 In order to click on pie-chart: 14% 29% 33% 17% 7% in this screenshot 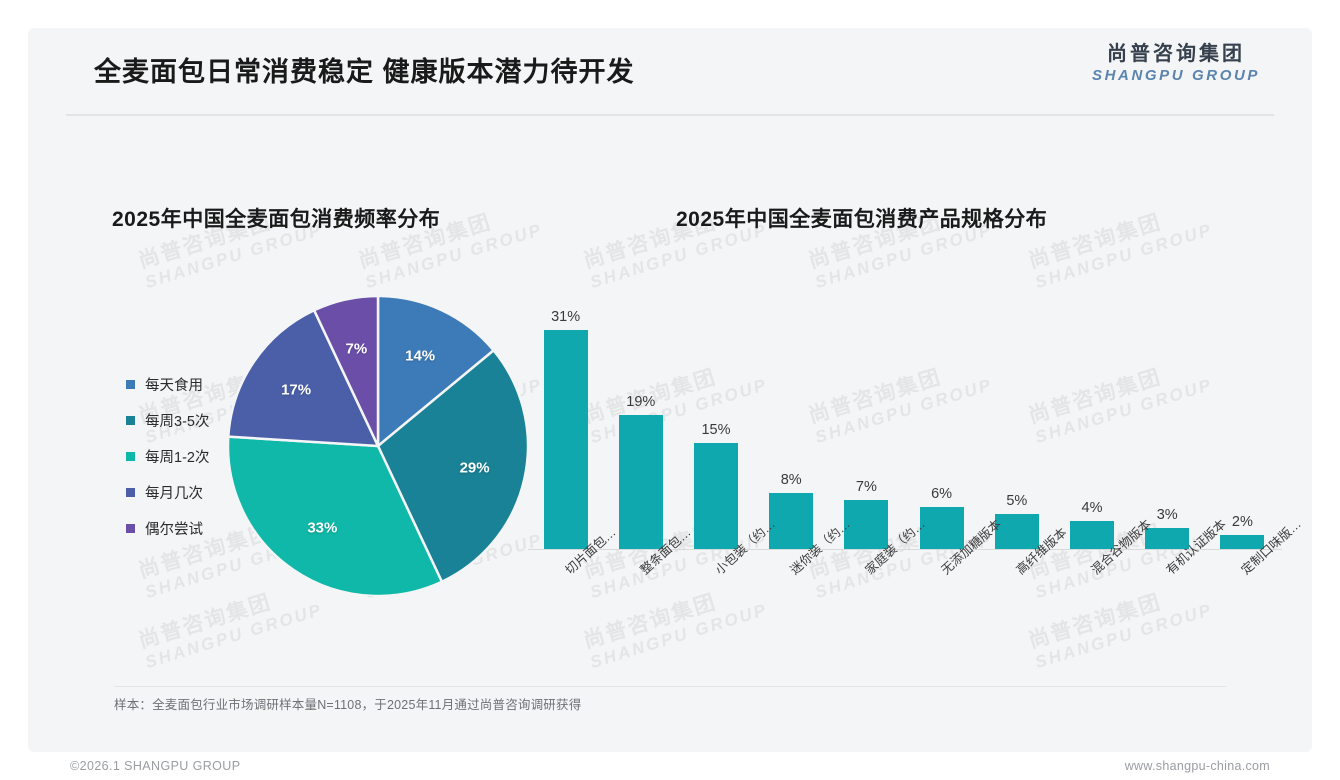, I will do `click(378, 446)`.